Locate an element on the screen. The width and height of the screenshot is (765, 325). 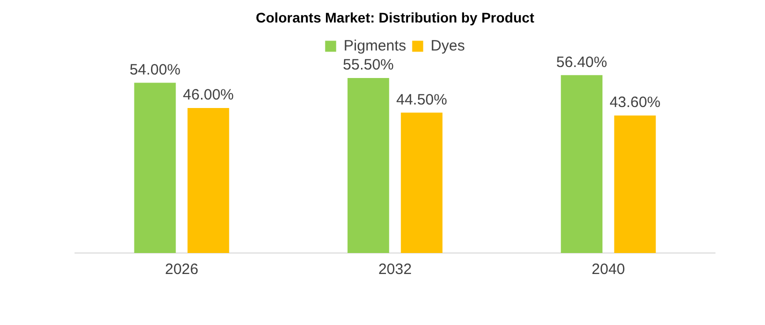
data-label: 56.40% is located at coordinates (582, 62).